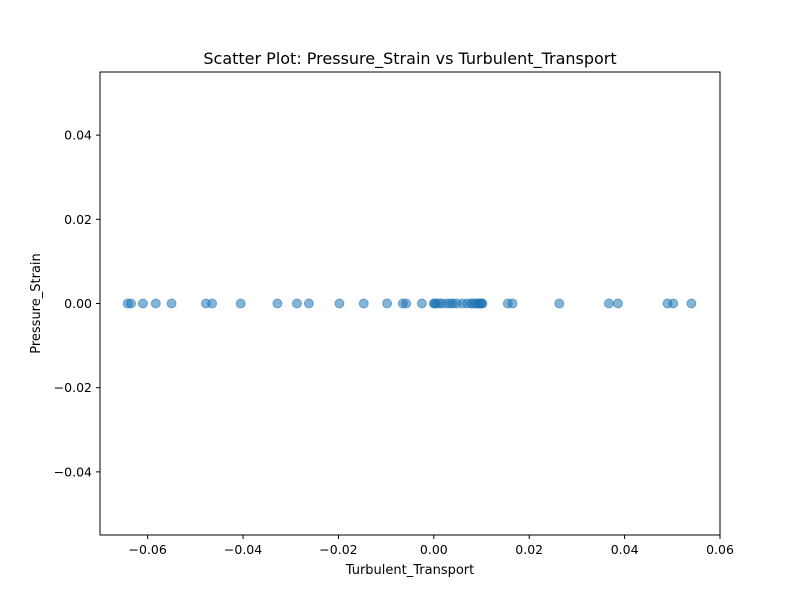  Describe the element at coordinates (625, 549) in the screenshot. I see `x-tick-label: 0.04` at that location.